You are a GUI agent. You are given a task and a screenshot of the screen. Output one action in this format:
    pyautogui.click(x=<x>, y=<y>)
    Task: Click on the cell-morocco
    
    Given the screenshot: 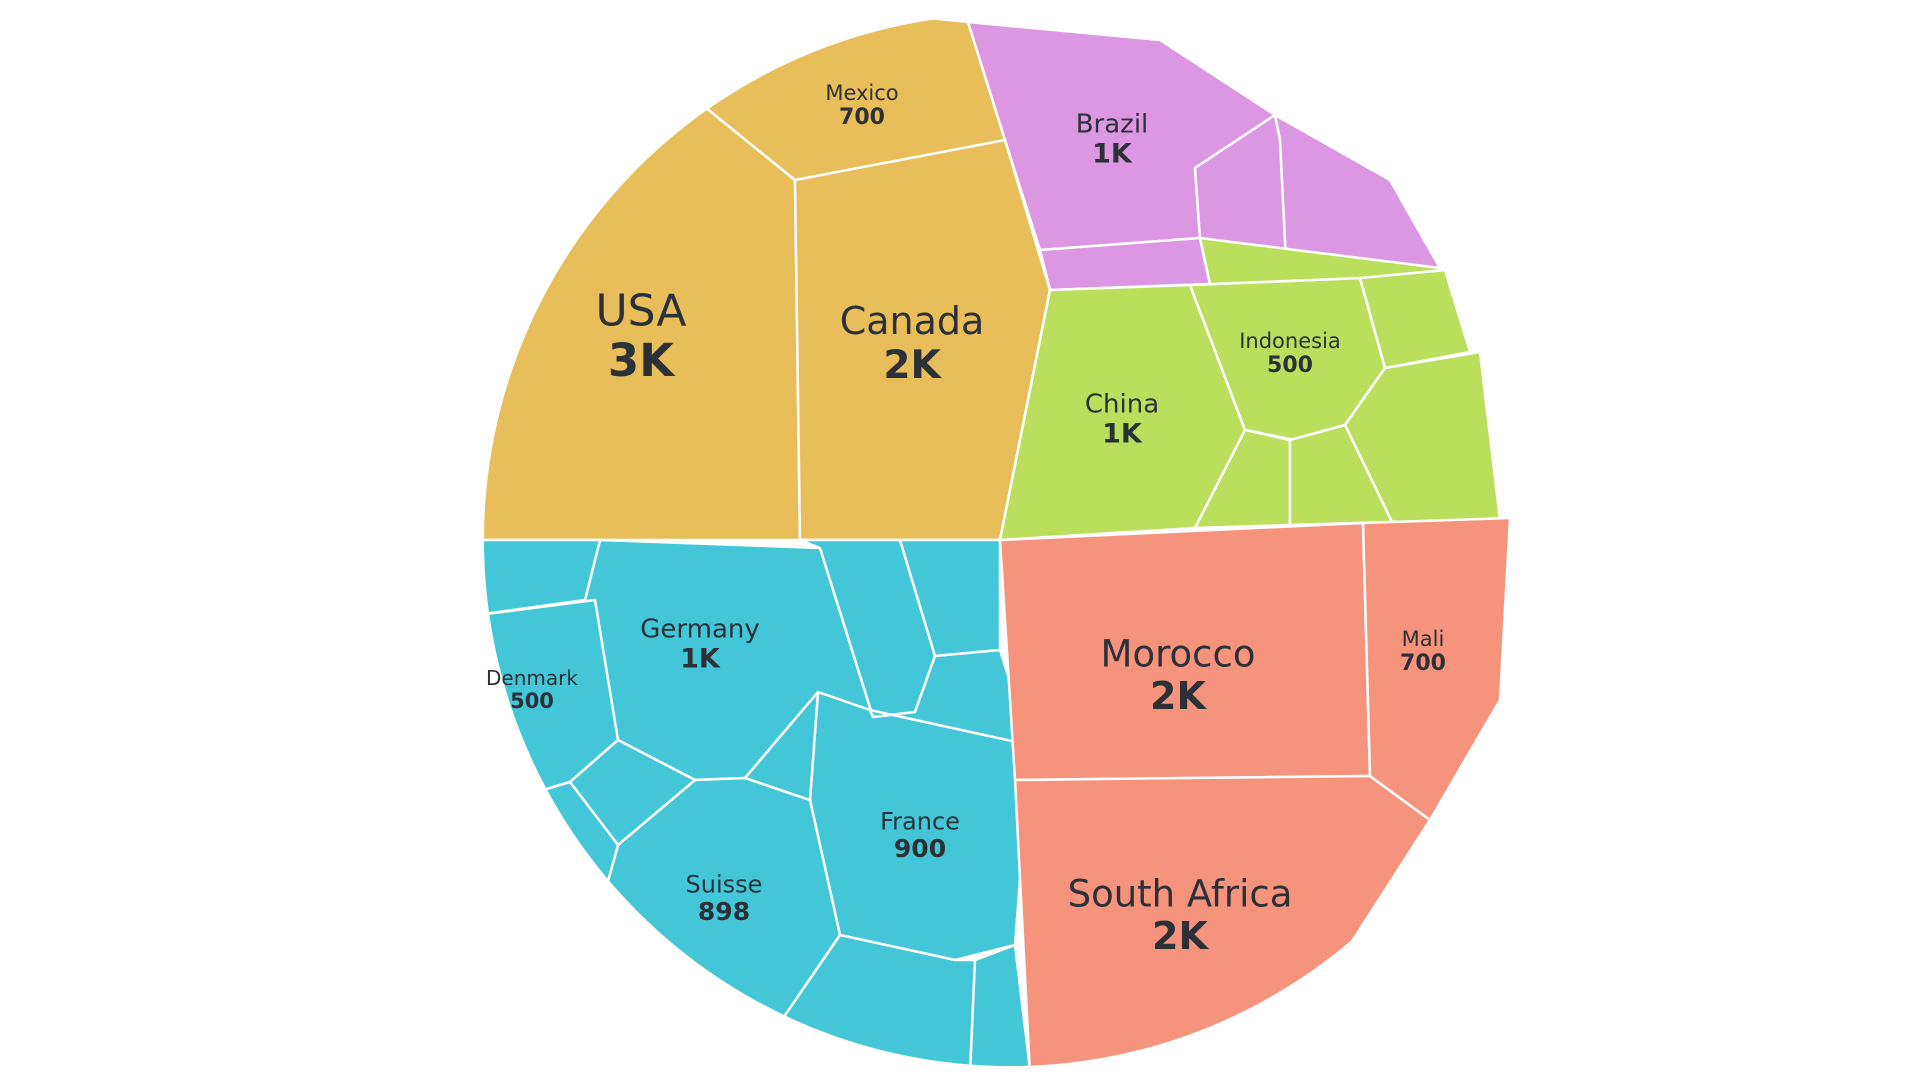 What is the action you would take?
    pyautogui.click(x=1185, y=651)
    